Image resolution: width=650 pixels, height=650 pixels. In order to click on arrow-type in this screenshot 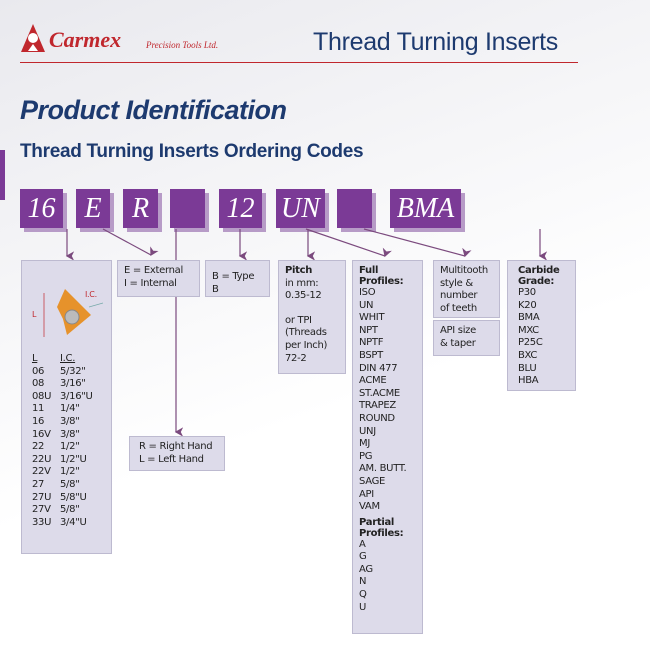, I will do `click(130, 242)`.